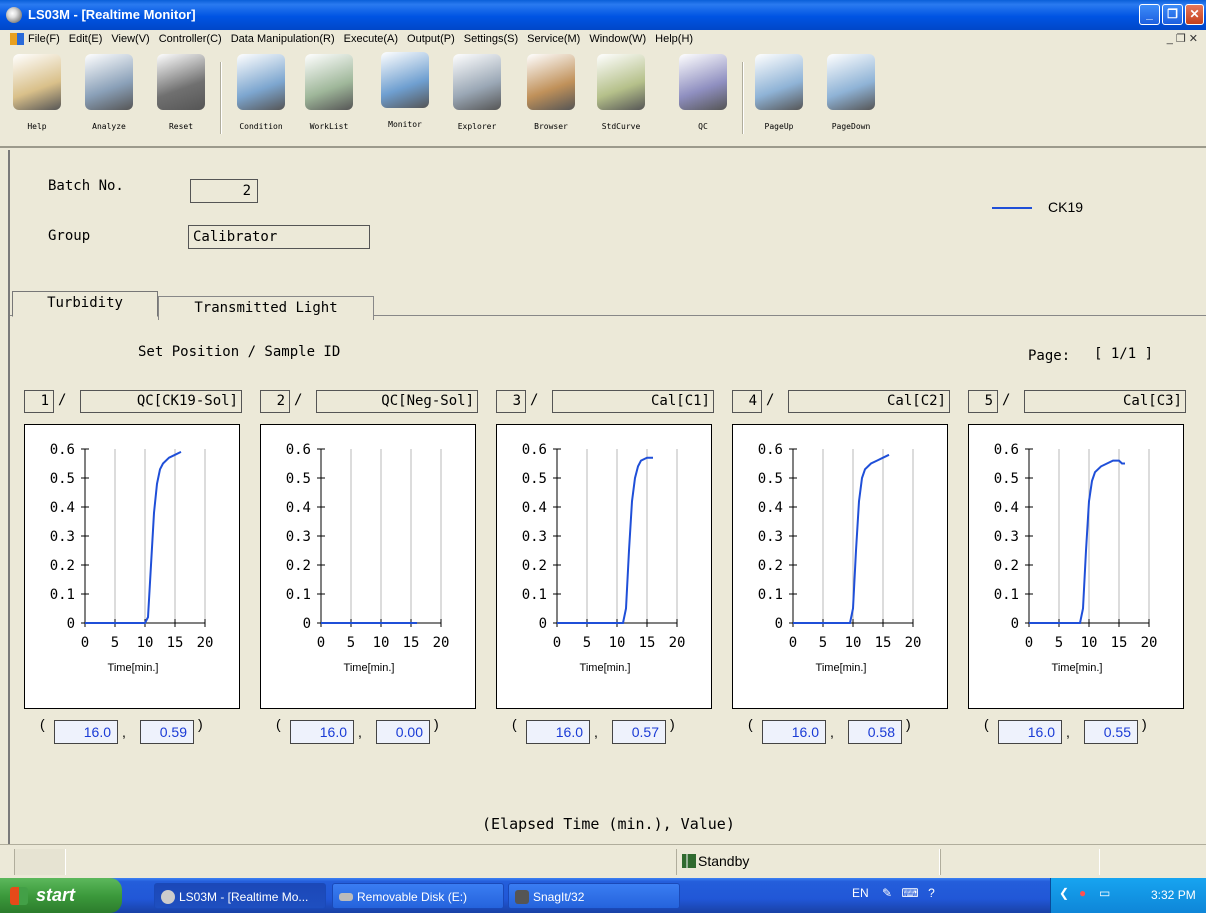 The image size is (1206, 913). Describe the element at coordinates (239, 352) in the screenshot. I see `set-position-label: Set Position / Sample ID` at that location.